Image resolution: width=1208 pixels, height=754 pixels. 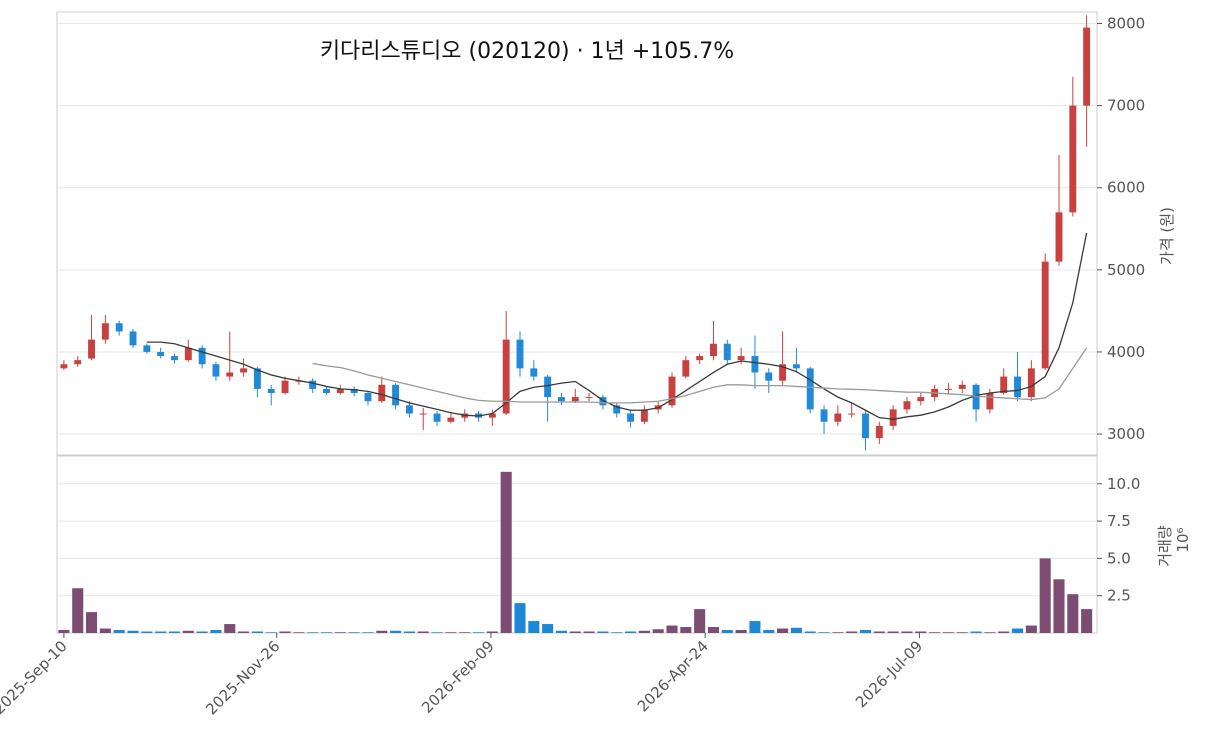 What do you see at coordinates (527, 51) in the screenshot?
I see `chart-title: 키다리스튜디오 (020120) · 1년 +105.7%` at bounding box center [527, 51].